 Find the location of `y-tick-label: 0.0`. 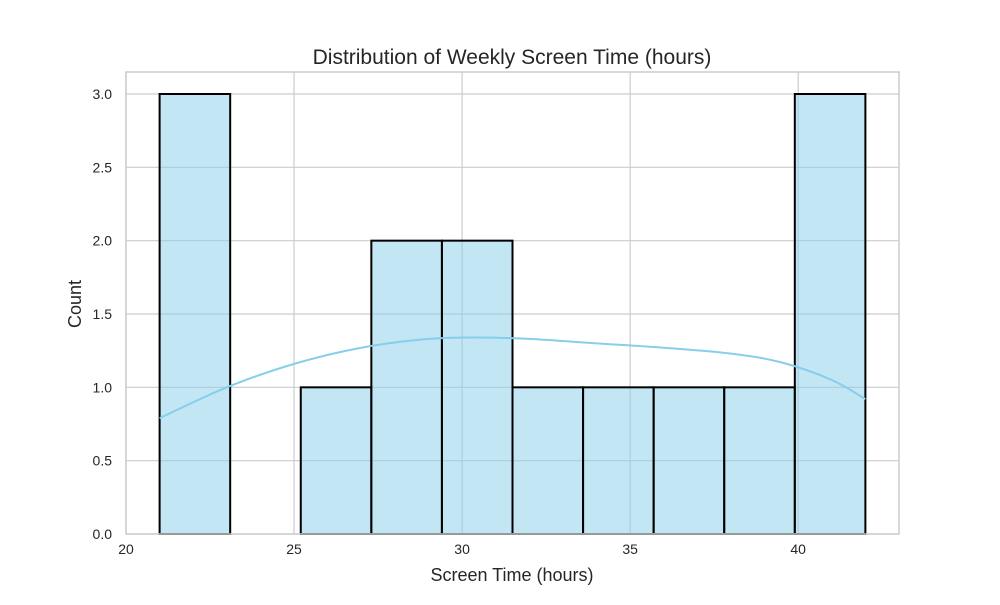

y-tick-label: 0.0 is located at coordinates (103, 534).